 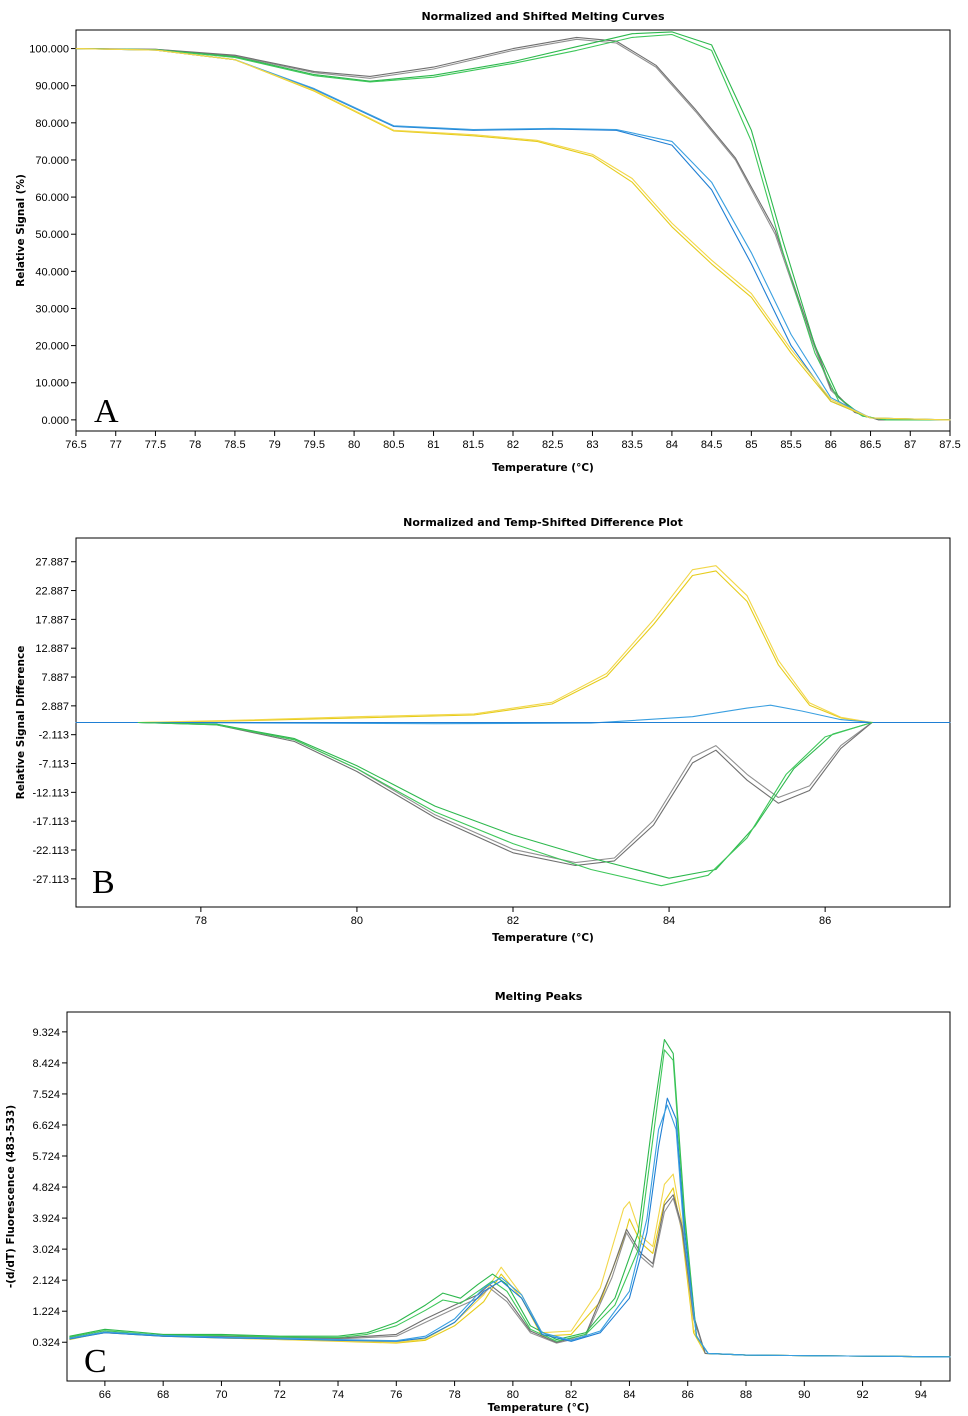 What do you see at coordinates (543, 16) in the screenshot?
I see `panel-a-chart-title: Normalized and Shifted Melting Curves` at bounding box center [543, 16].